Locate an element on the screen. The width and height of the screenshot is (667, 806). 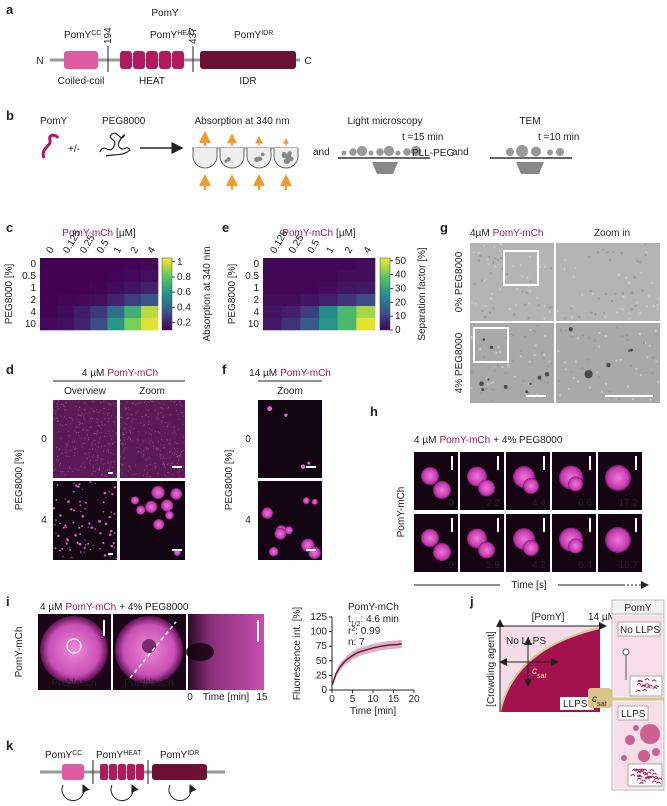
csat-label: csat is located at coordinates (539, 673).